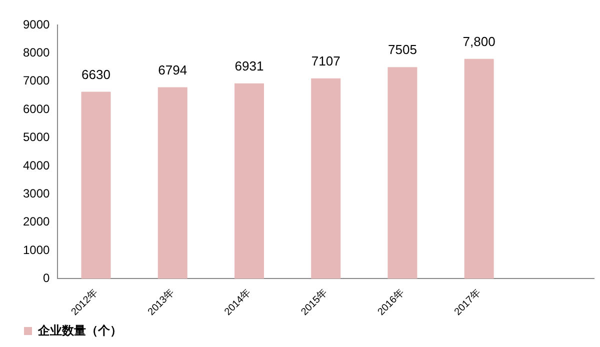 The image size is (600, 347). I want to click on y-tick-label: 3000, so click(36, 193).